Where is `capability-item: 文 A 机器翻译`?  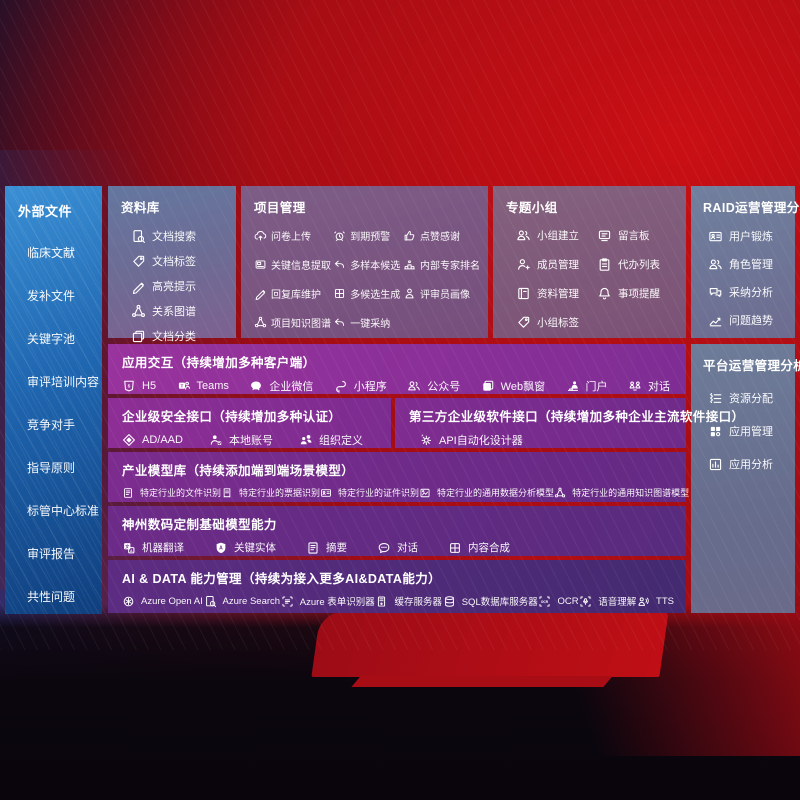 capability-item: 文 A 机器翻译 is located at coordinates (153, 547).